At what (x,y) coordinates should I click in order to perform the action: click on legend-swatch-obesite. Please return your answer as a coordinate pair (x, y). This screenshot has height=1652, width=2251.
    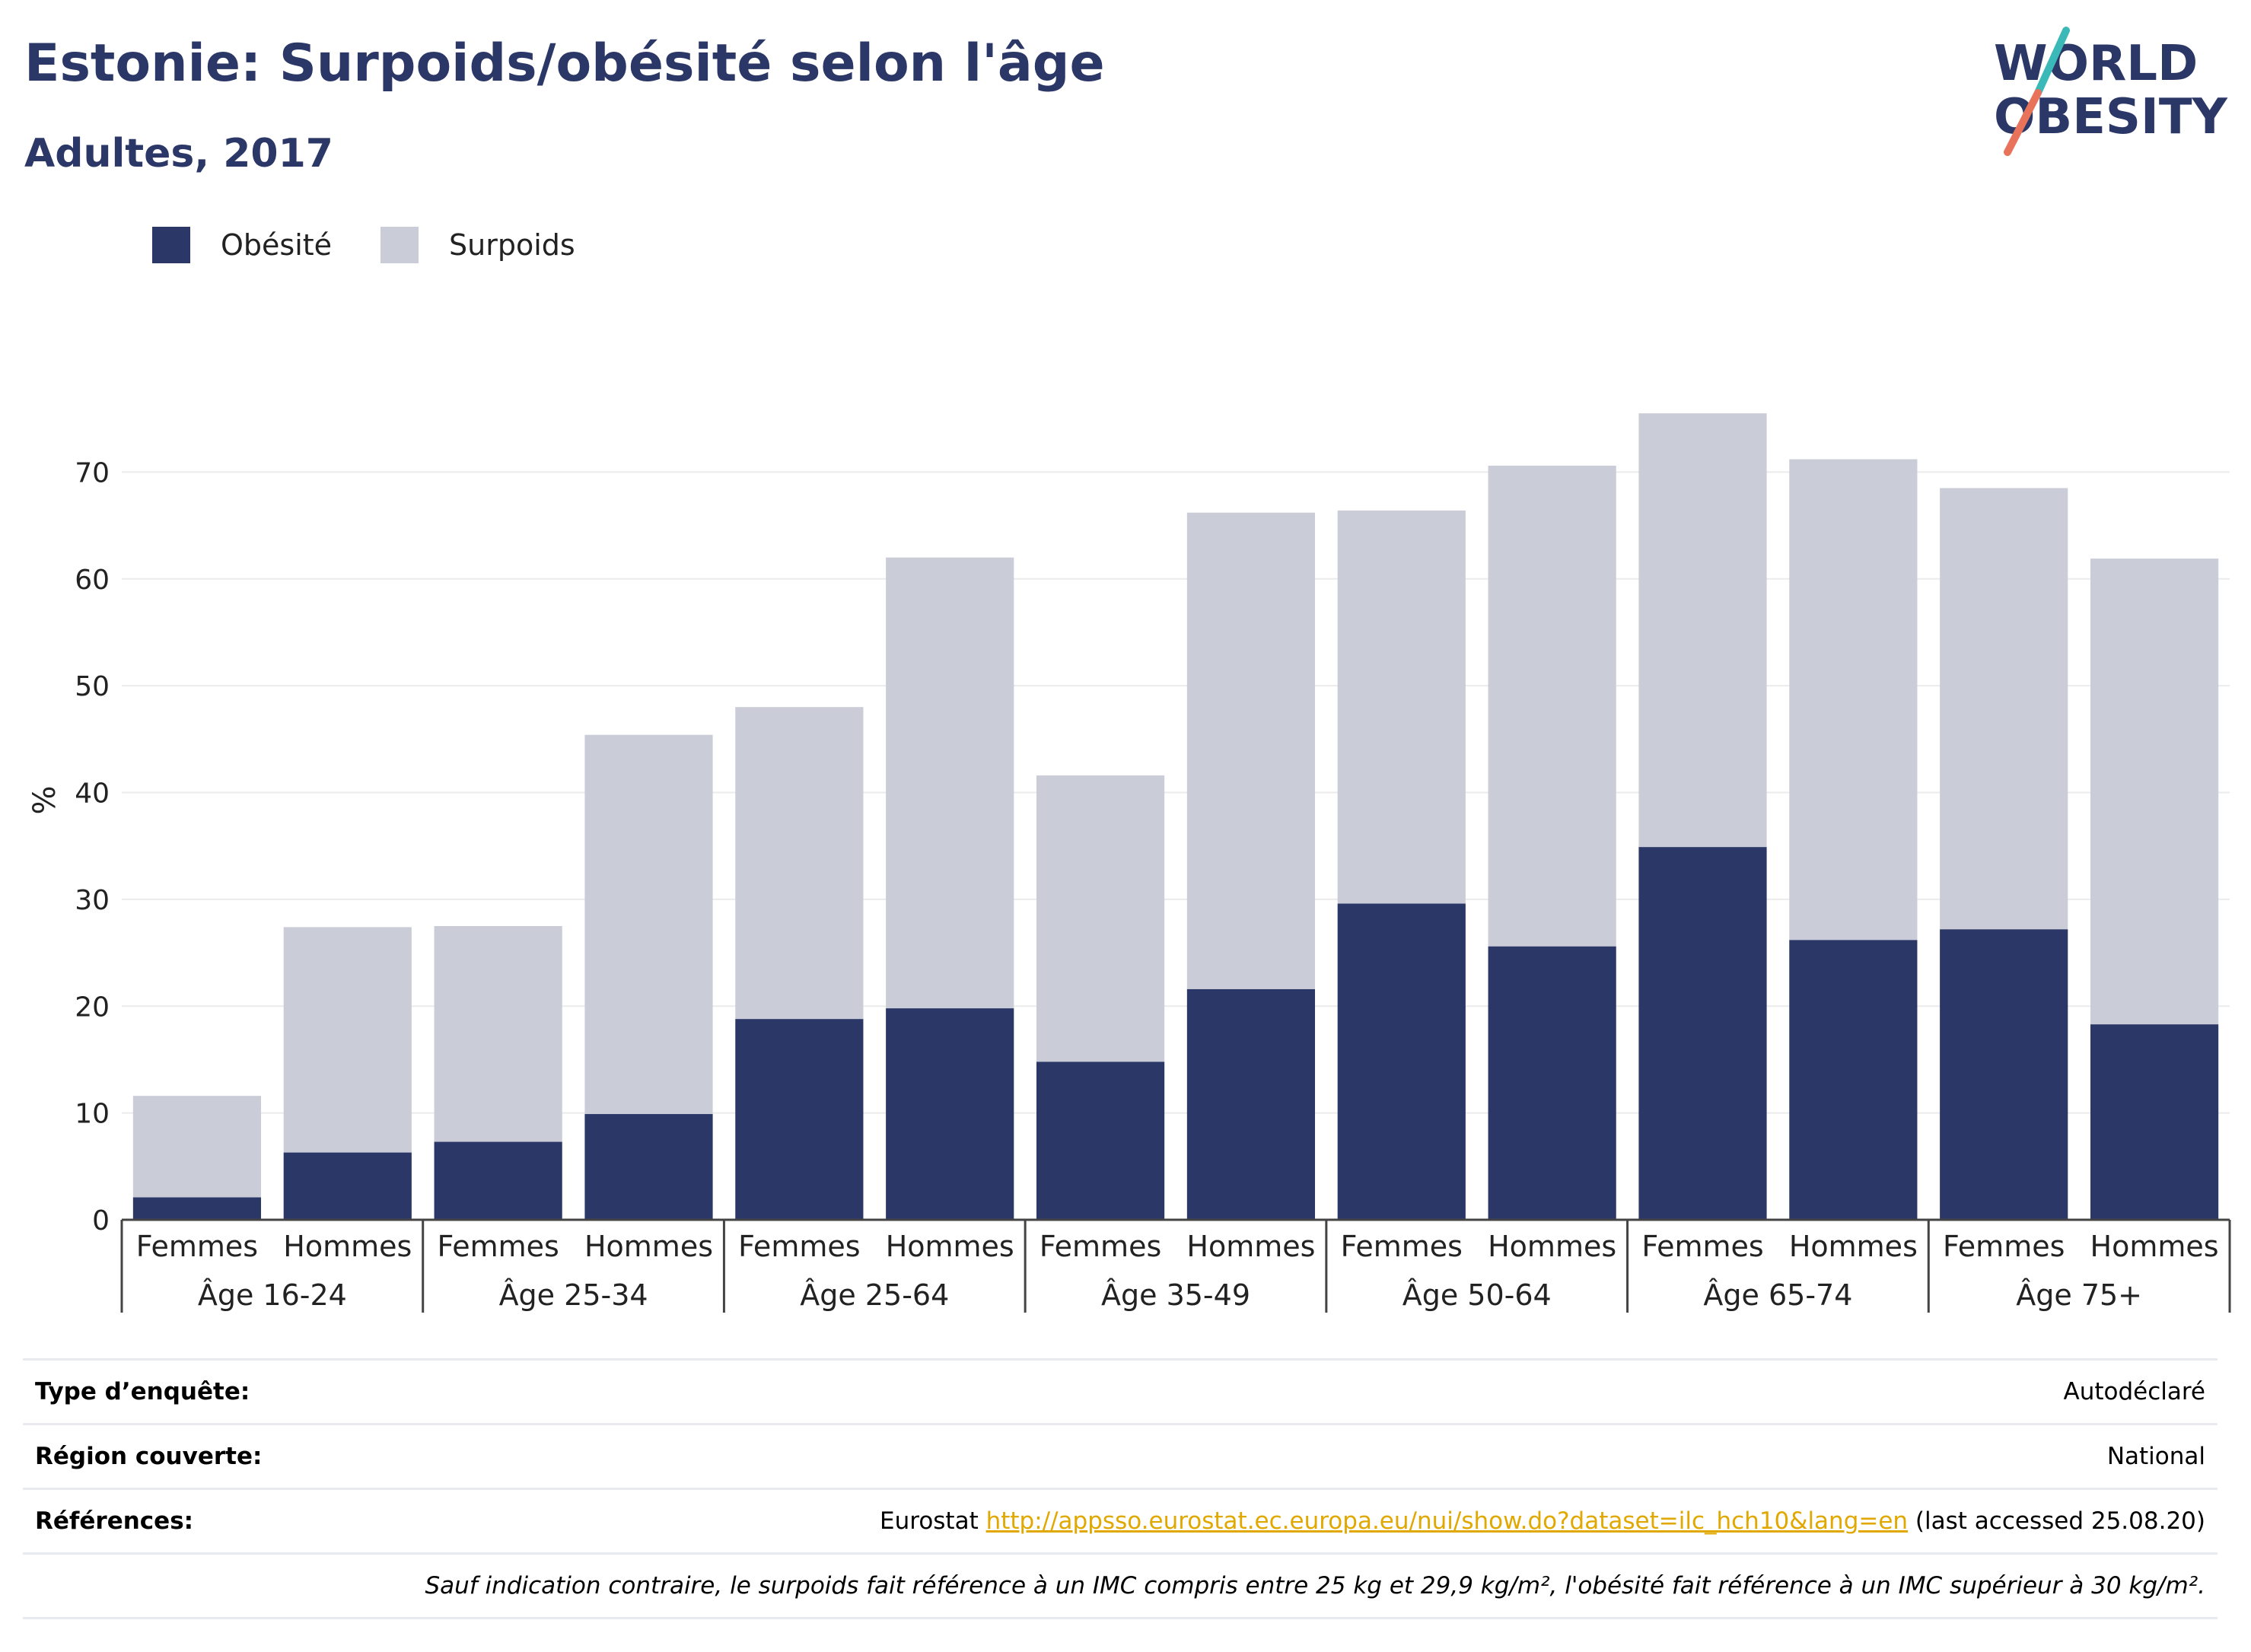
    Looking at the image, I should click on (171, 245).